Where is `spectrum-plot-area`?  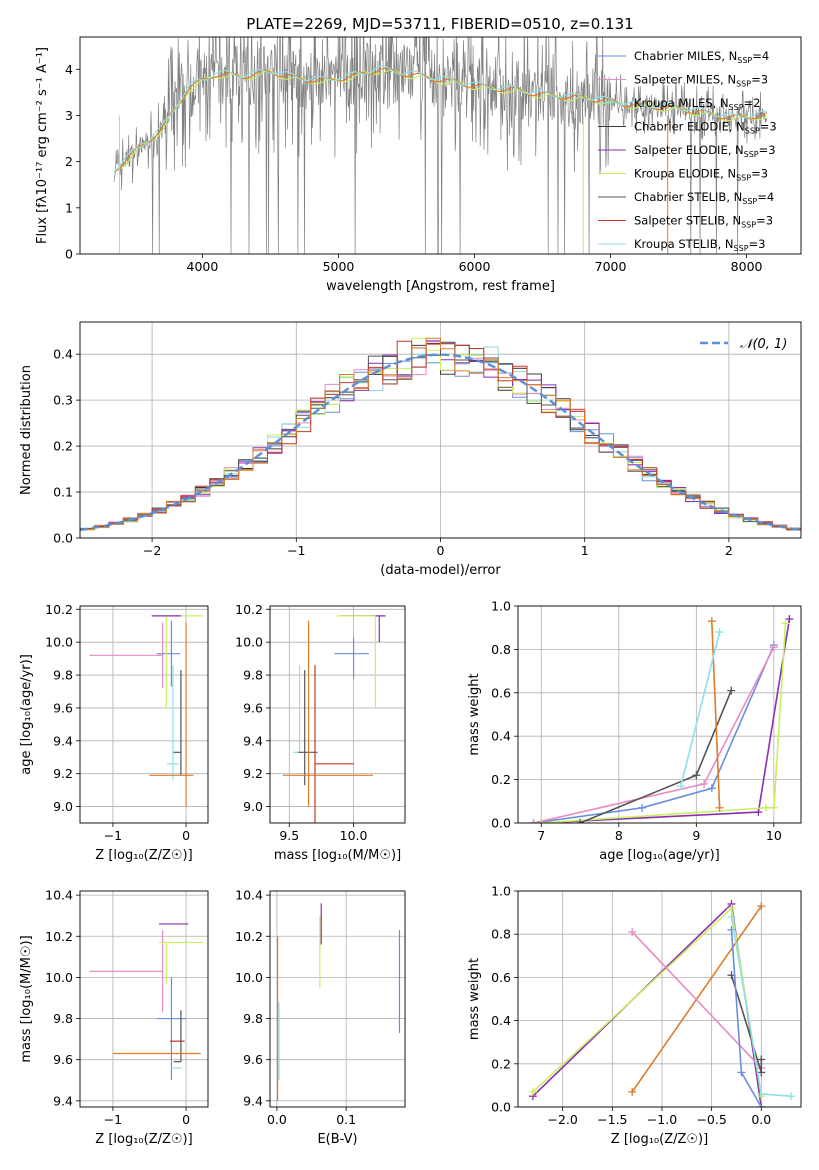 spectrum-plot-area is located at coordinates (440, 145).